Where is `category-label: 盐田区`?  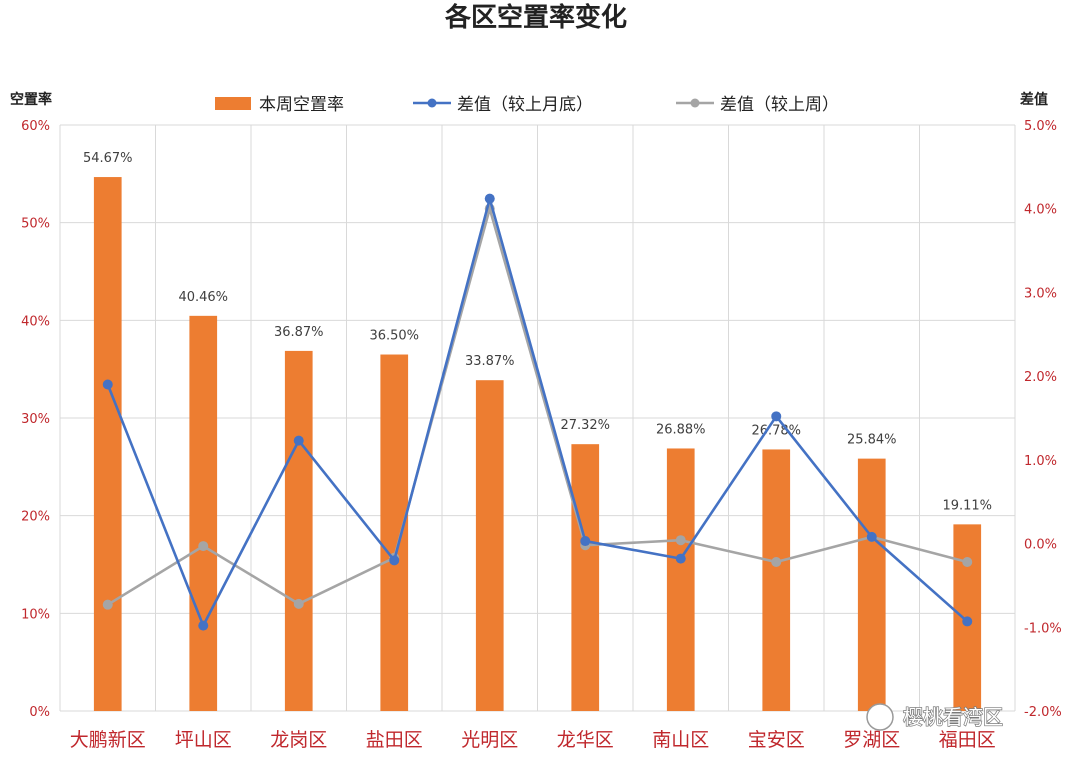
category-label: 盐田区 is located at coordinates (394, 740).